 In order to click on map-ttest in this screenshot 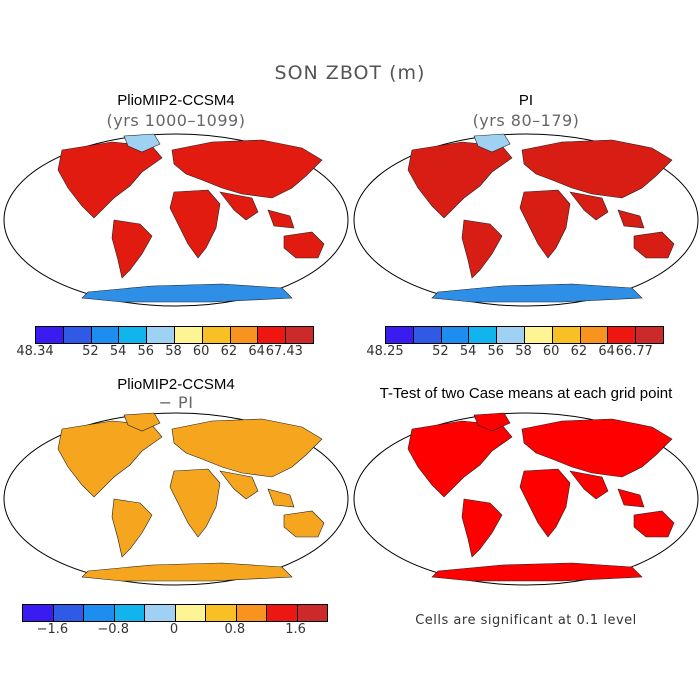, I will do `click(526, 499)`.